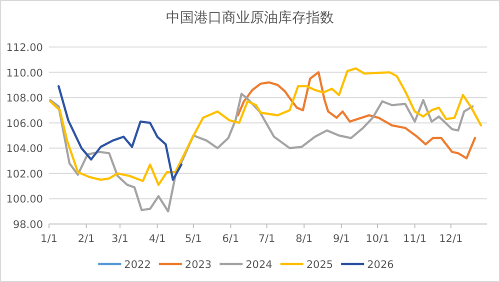 The image size is (500, 282). Describe the element at coordinates (250, 18) in the screenshot. I see `chart-title: 中国港口商业原油库存指数` at that location.